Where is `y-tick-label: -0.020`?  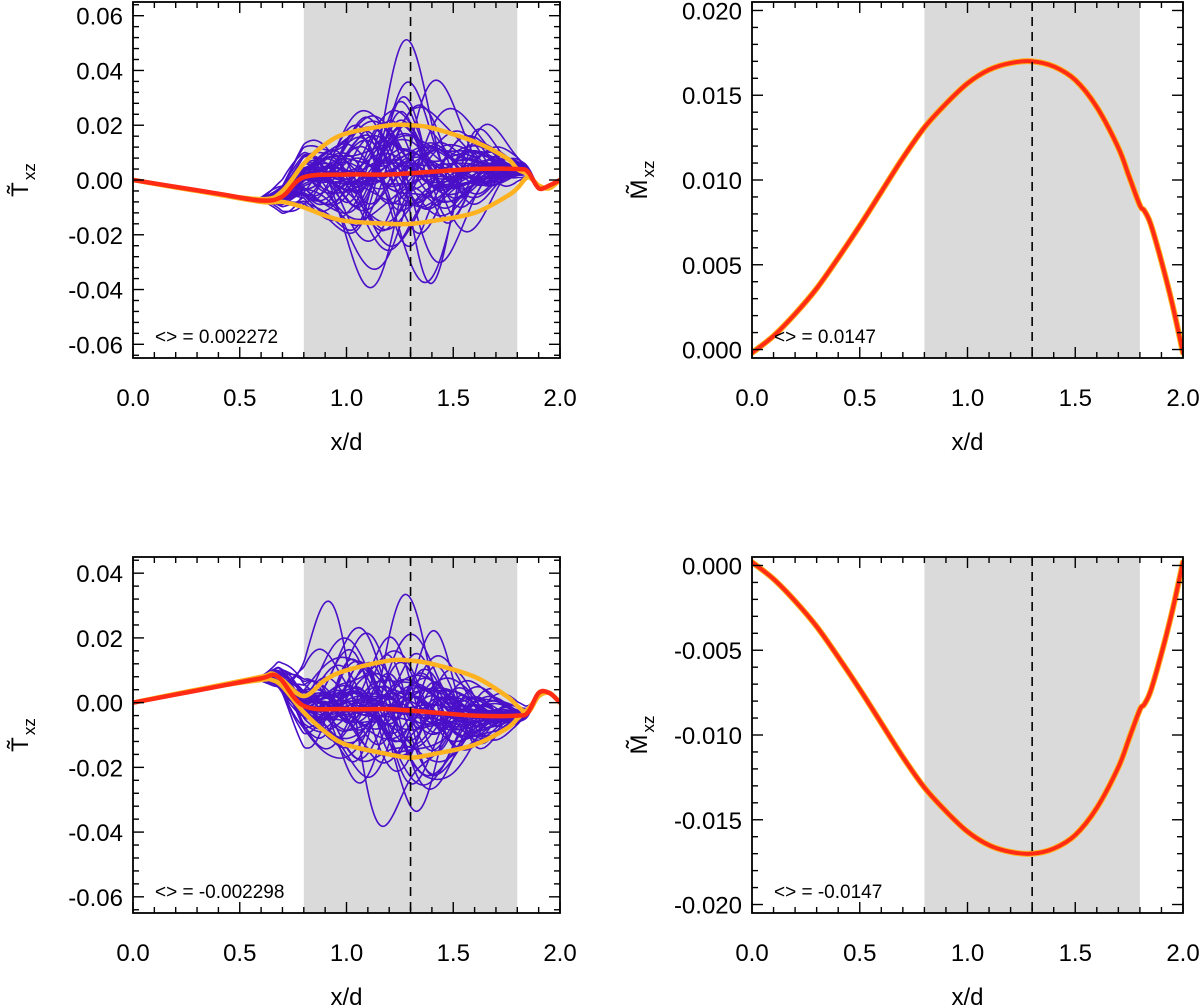 y-tick-label: -0.020 is located at coordinates (708, 906).